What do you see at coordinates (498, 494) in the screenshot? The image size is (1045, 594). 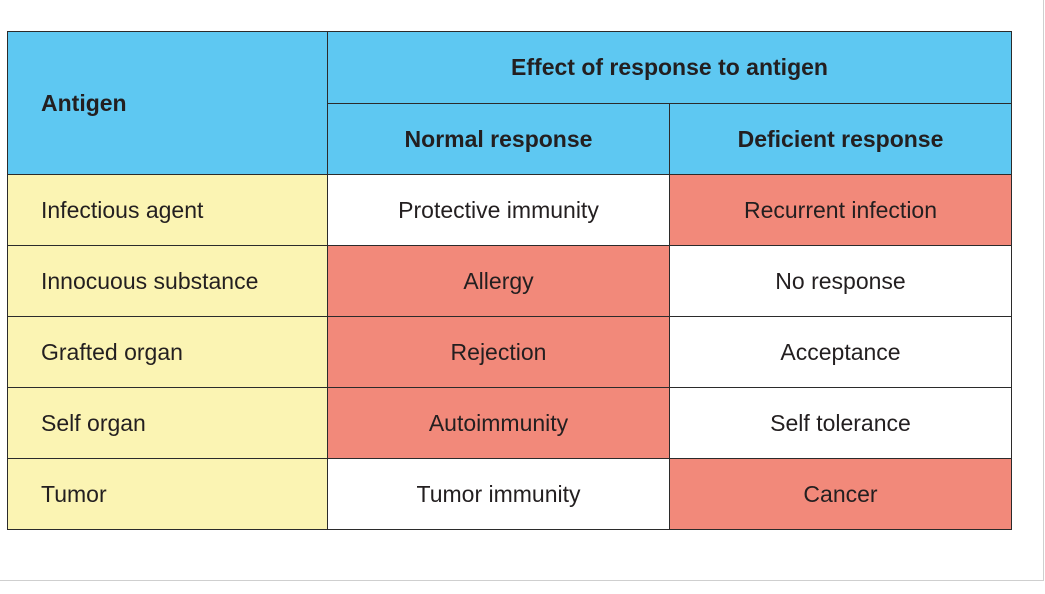 I see `normal-response-cell: Tumor immunity` at bounding box center [498, 494].